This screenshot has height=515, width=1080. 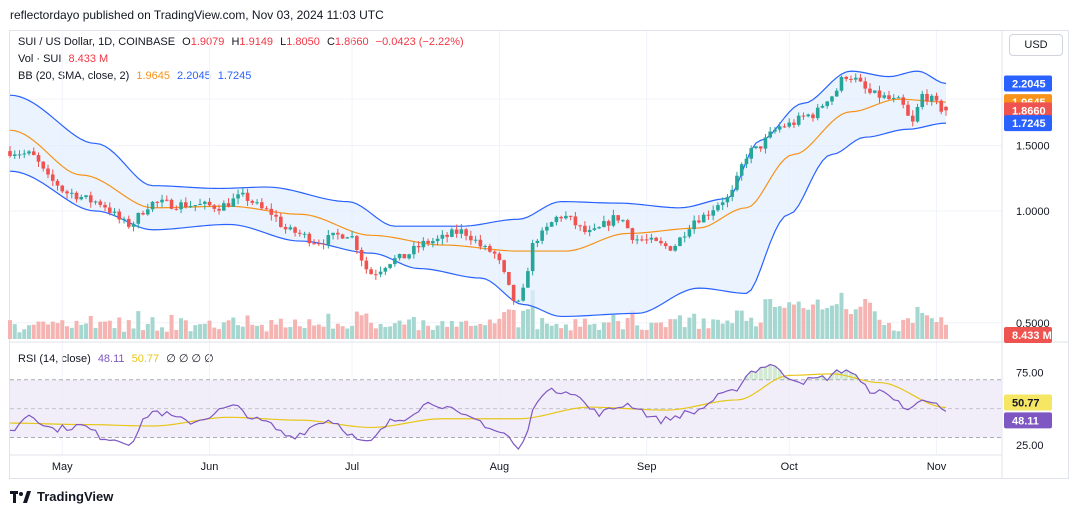 What do you see at coordinates (303, 42) in the screenshot?
I see `low-value: 1.8050` at bounding box center [303, 42].